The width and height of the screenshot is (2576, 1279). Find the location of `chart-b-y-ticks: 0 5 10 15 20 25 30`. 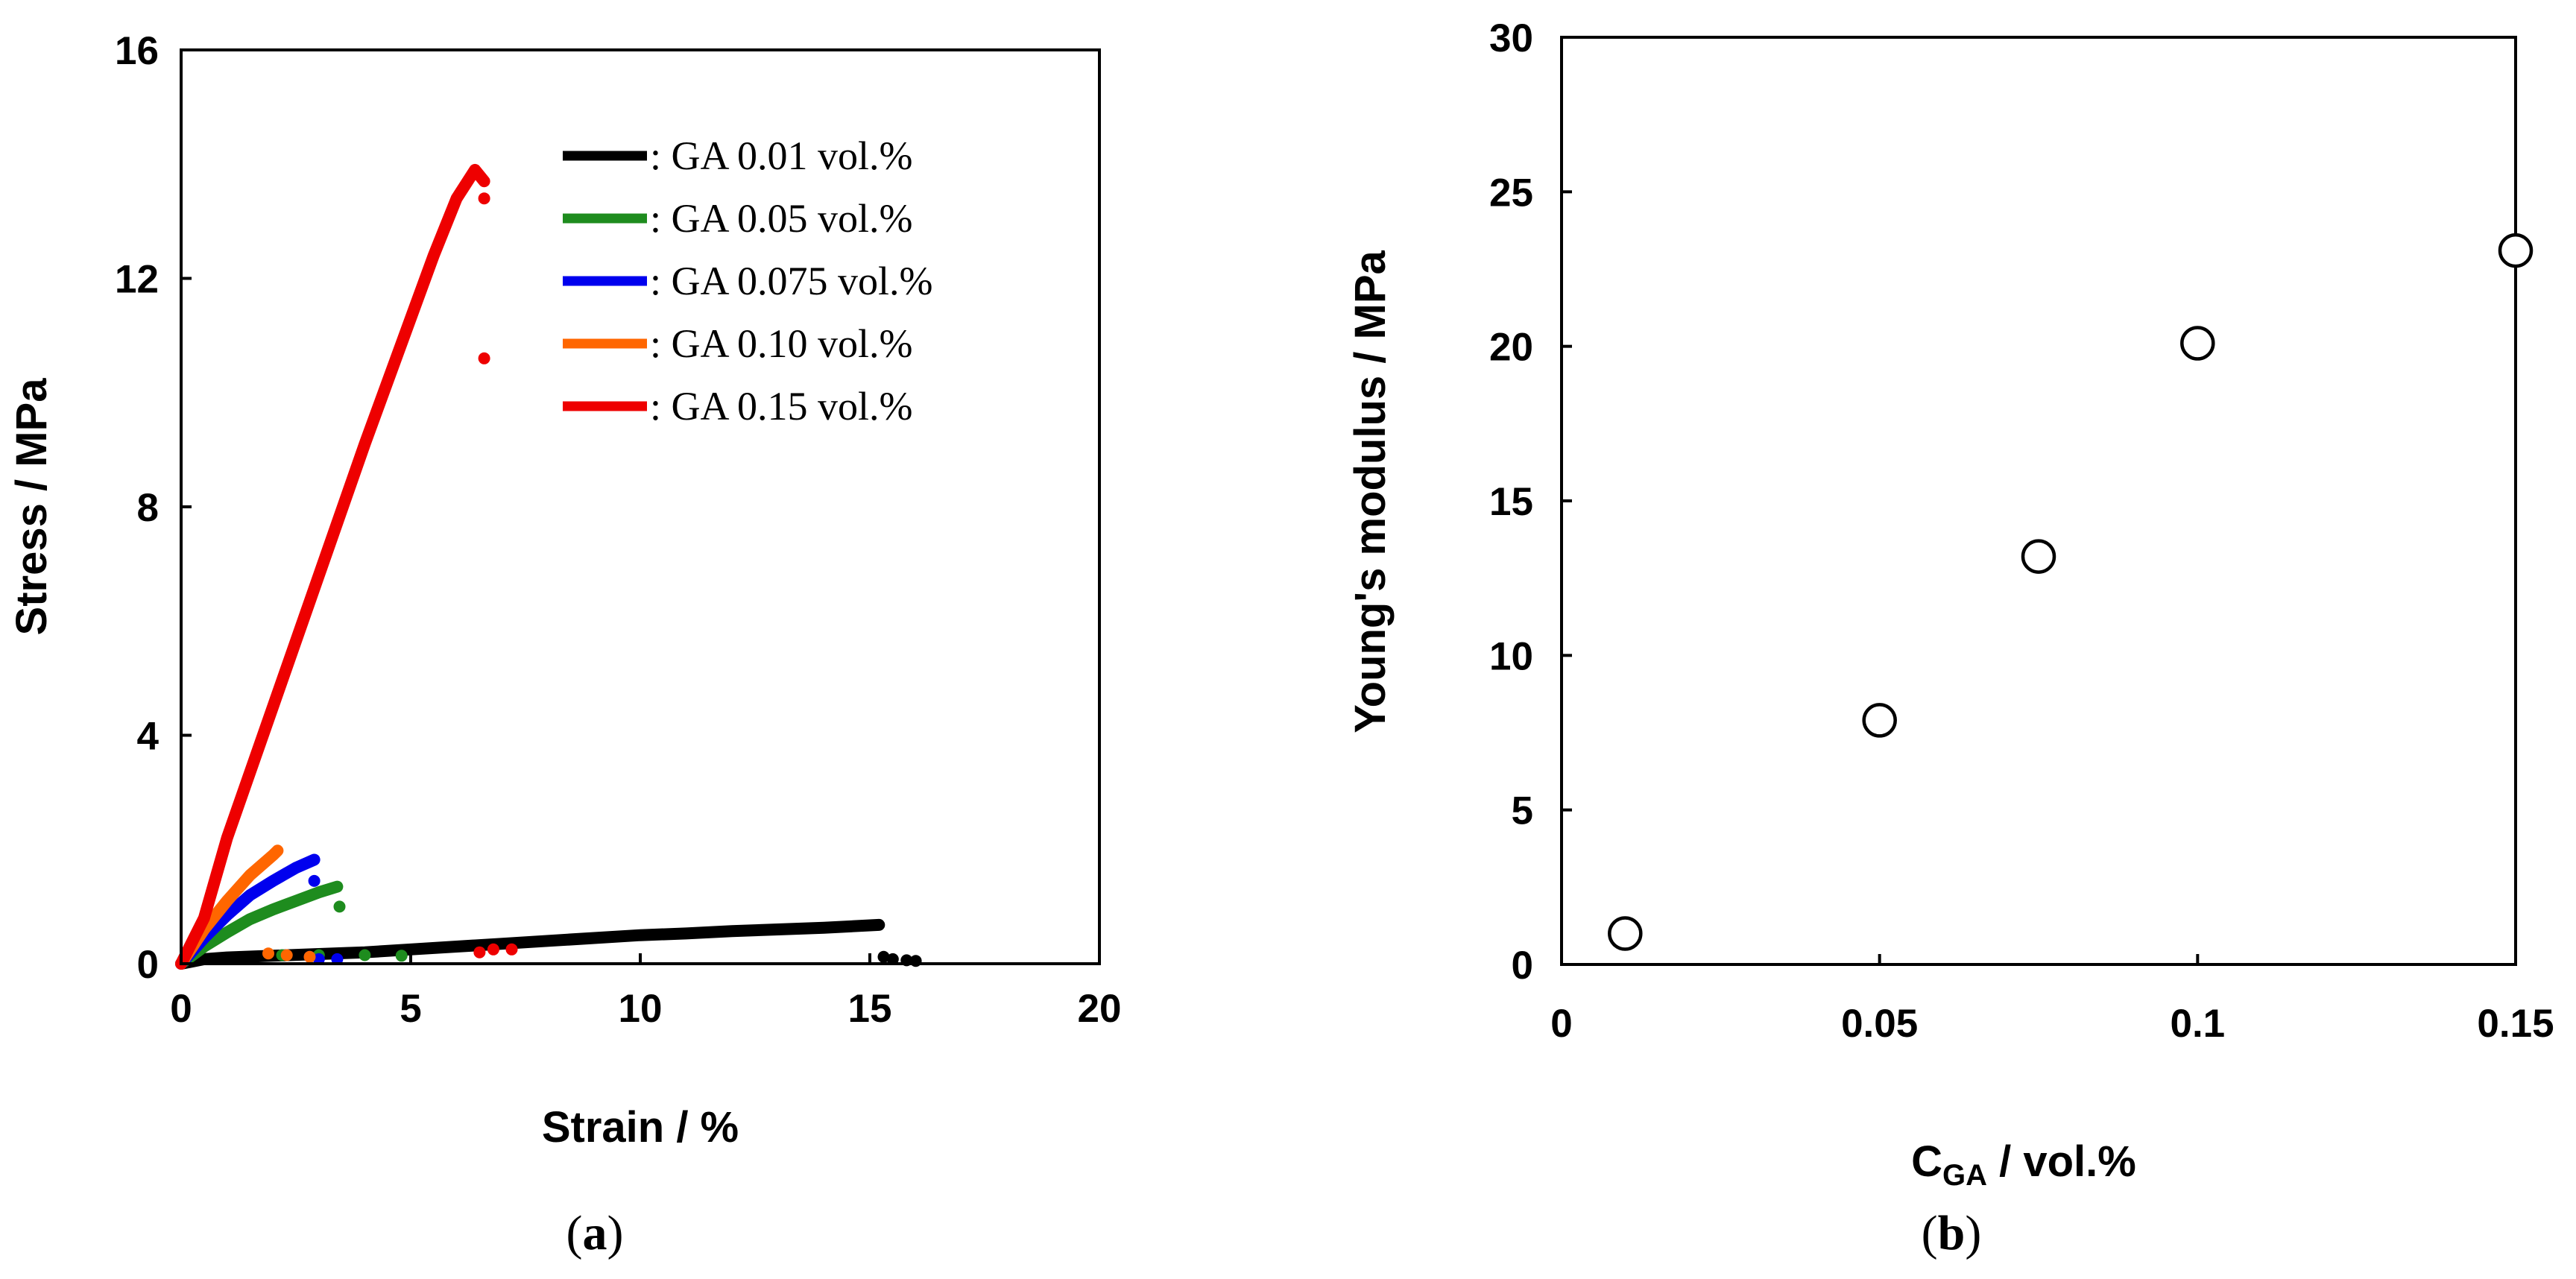

chart-b-y-ticks: 0 5 10 15 20 25 30 is located at coordinates (1531, 502).